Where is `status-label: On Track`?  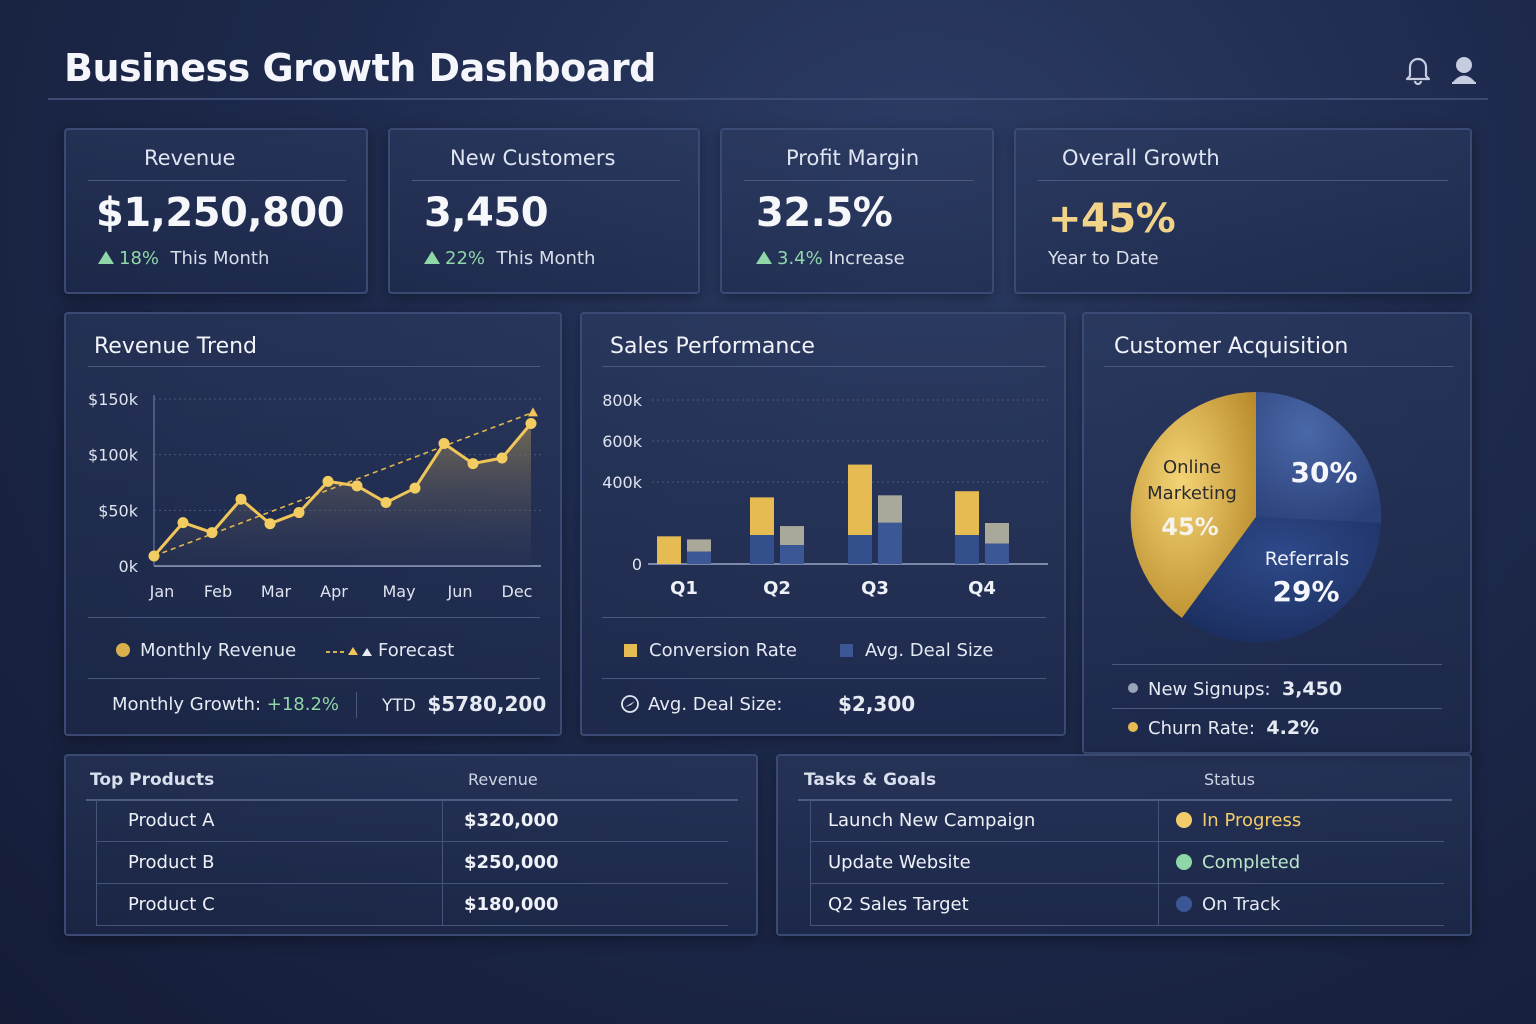
status-label: On Track is located at coordinates (1241, 904).